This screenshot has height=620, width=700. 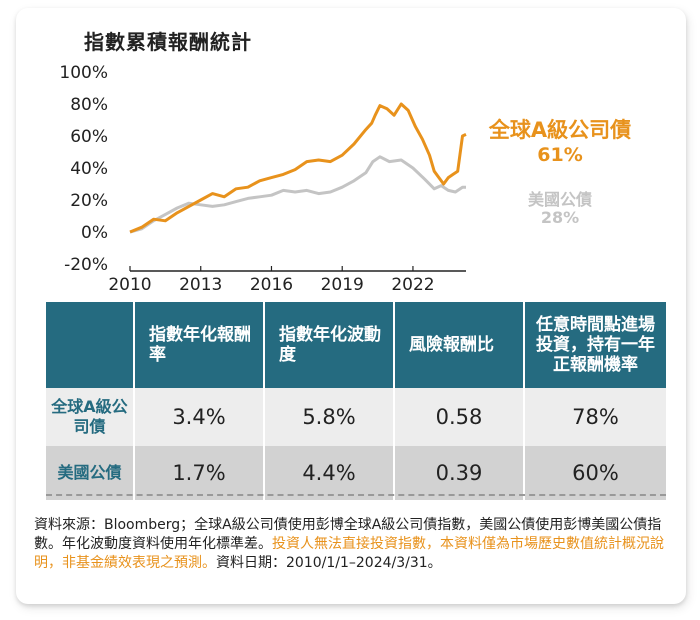 I want to click on table-cell: 0.39, so click(x=459, y=473).